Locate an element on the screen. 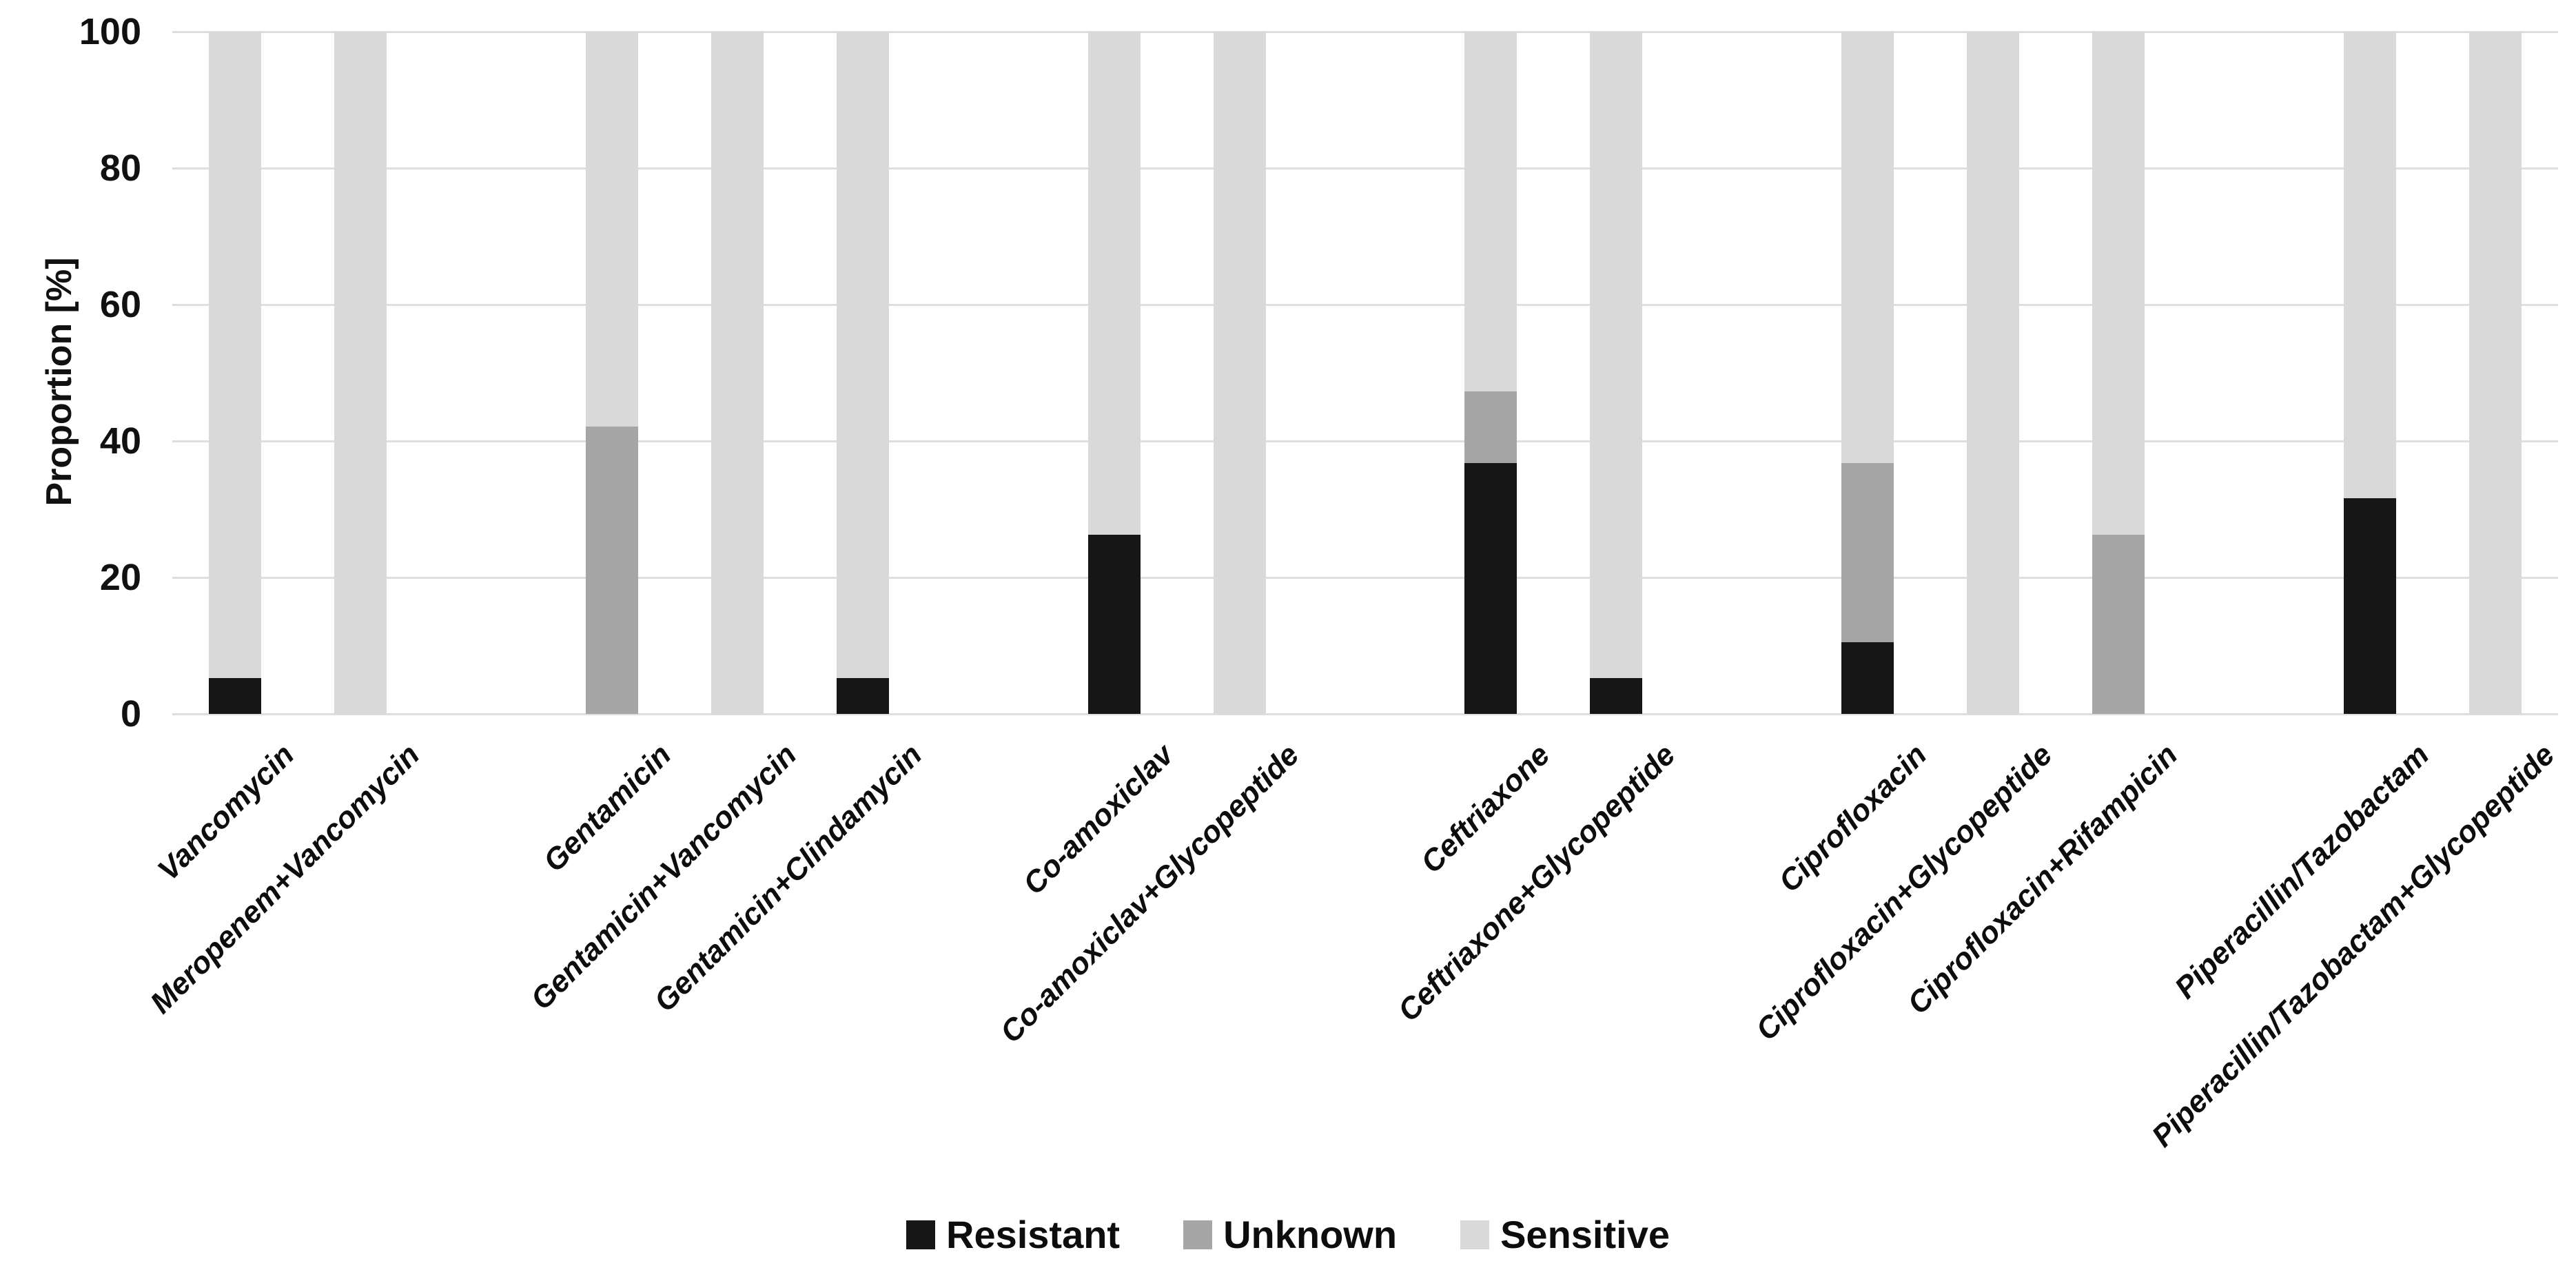  legend-item-unknown: Unknown is located at coordinates (1290, 1235).